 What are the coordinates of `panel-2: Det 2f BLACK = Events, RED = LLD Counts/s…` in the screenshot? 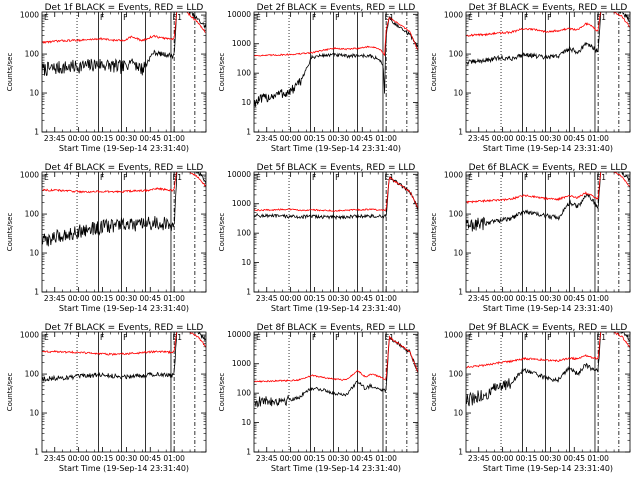 It's located at (318, 78).